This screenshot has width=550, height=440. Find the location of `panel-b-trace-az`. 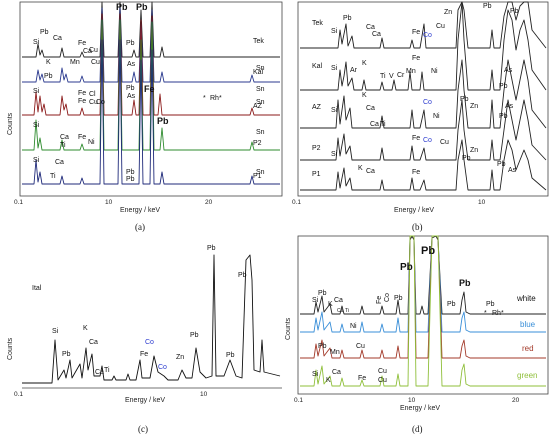

panel-b-trace-az is located at coordinates (423, 94).